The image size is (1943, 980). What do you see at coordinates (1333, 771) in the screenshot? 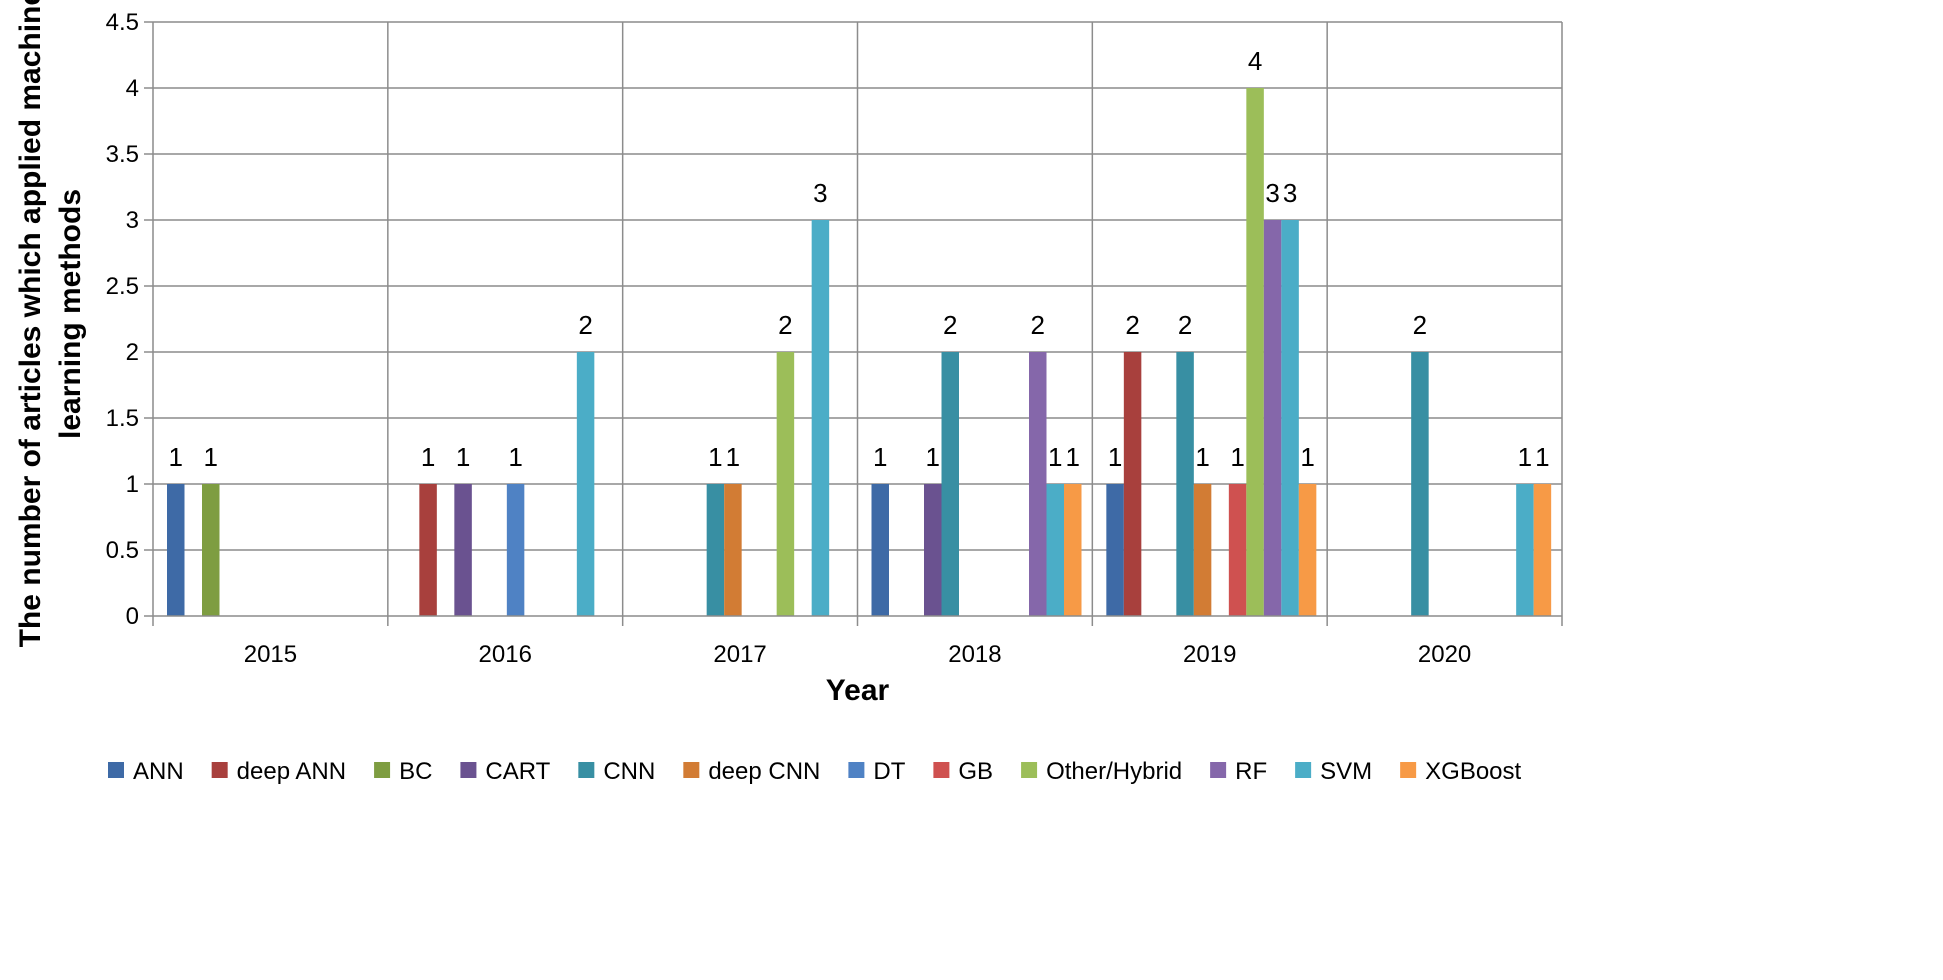
I see `legend-item-svm: SVM` at bounding box center [1333, 771].